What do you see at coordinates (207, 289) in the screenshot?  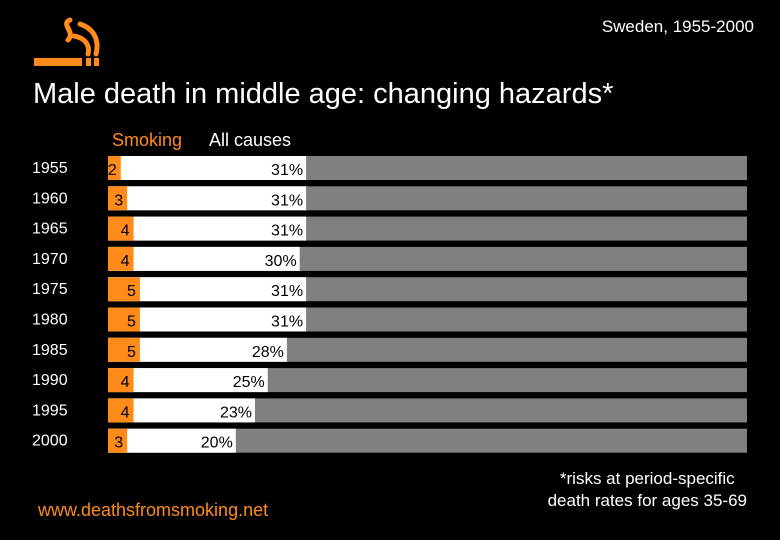 I see `all-causes-bar-1975` at bounding box center [207, 289].